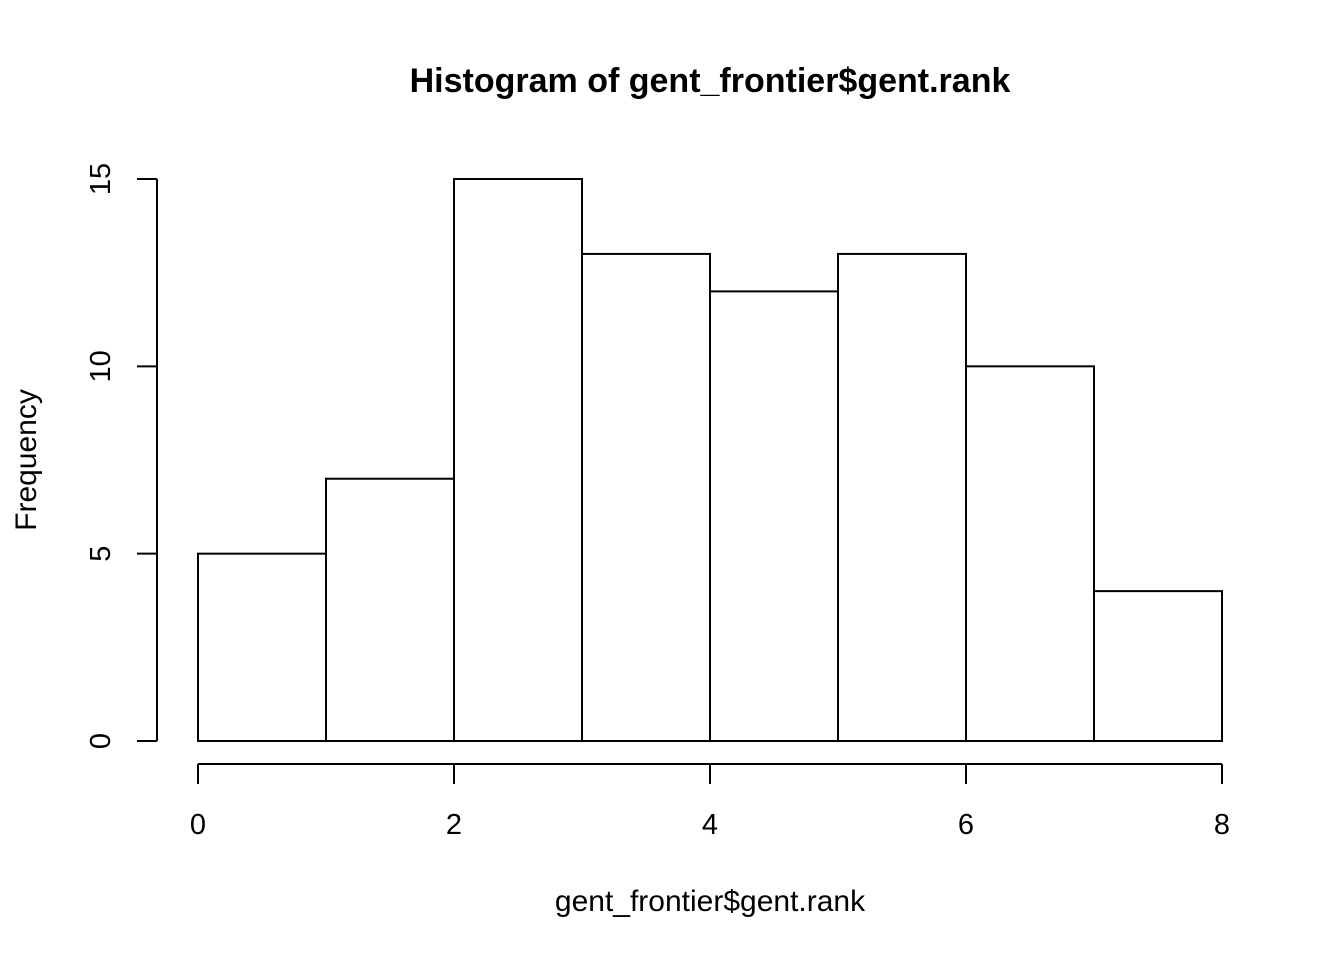  I want to click on x-tick-label-3: 6, so click(966, 825).